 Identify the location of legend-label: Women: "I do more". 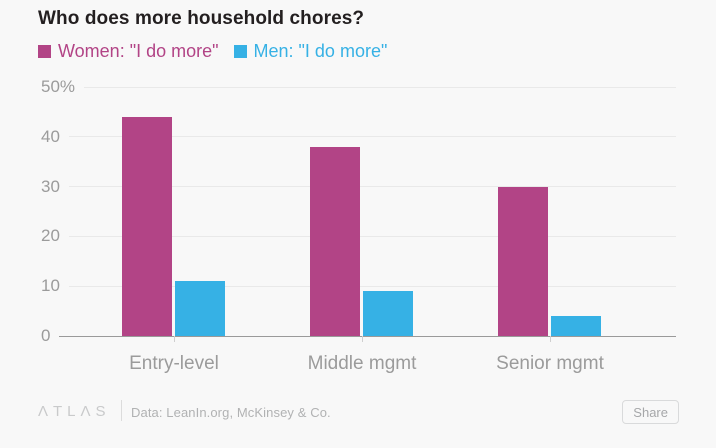
(138, 51).